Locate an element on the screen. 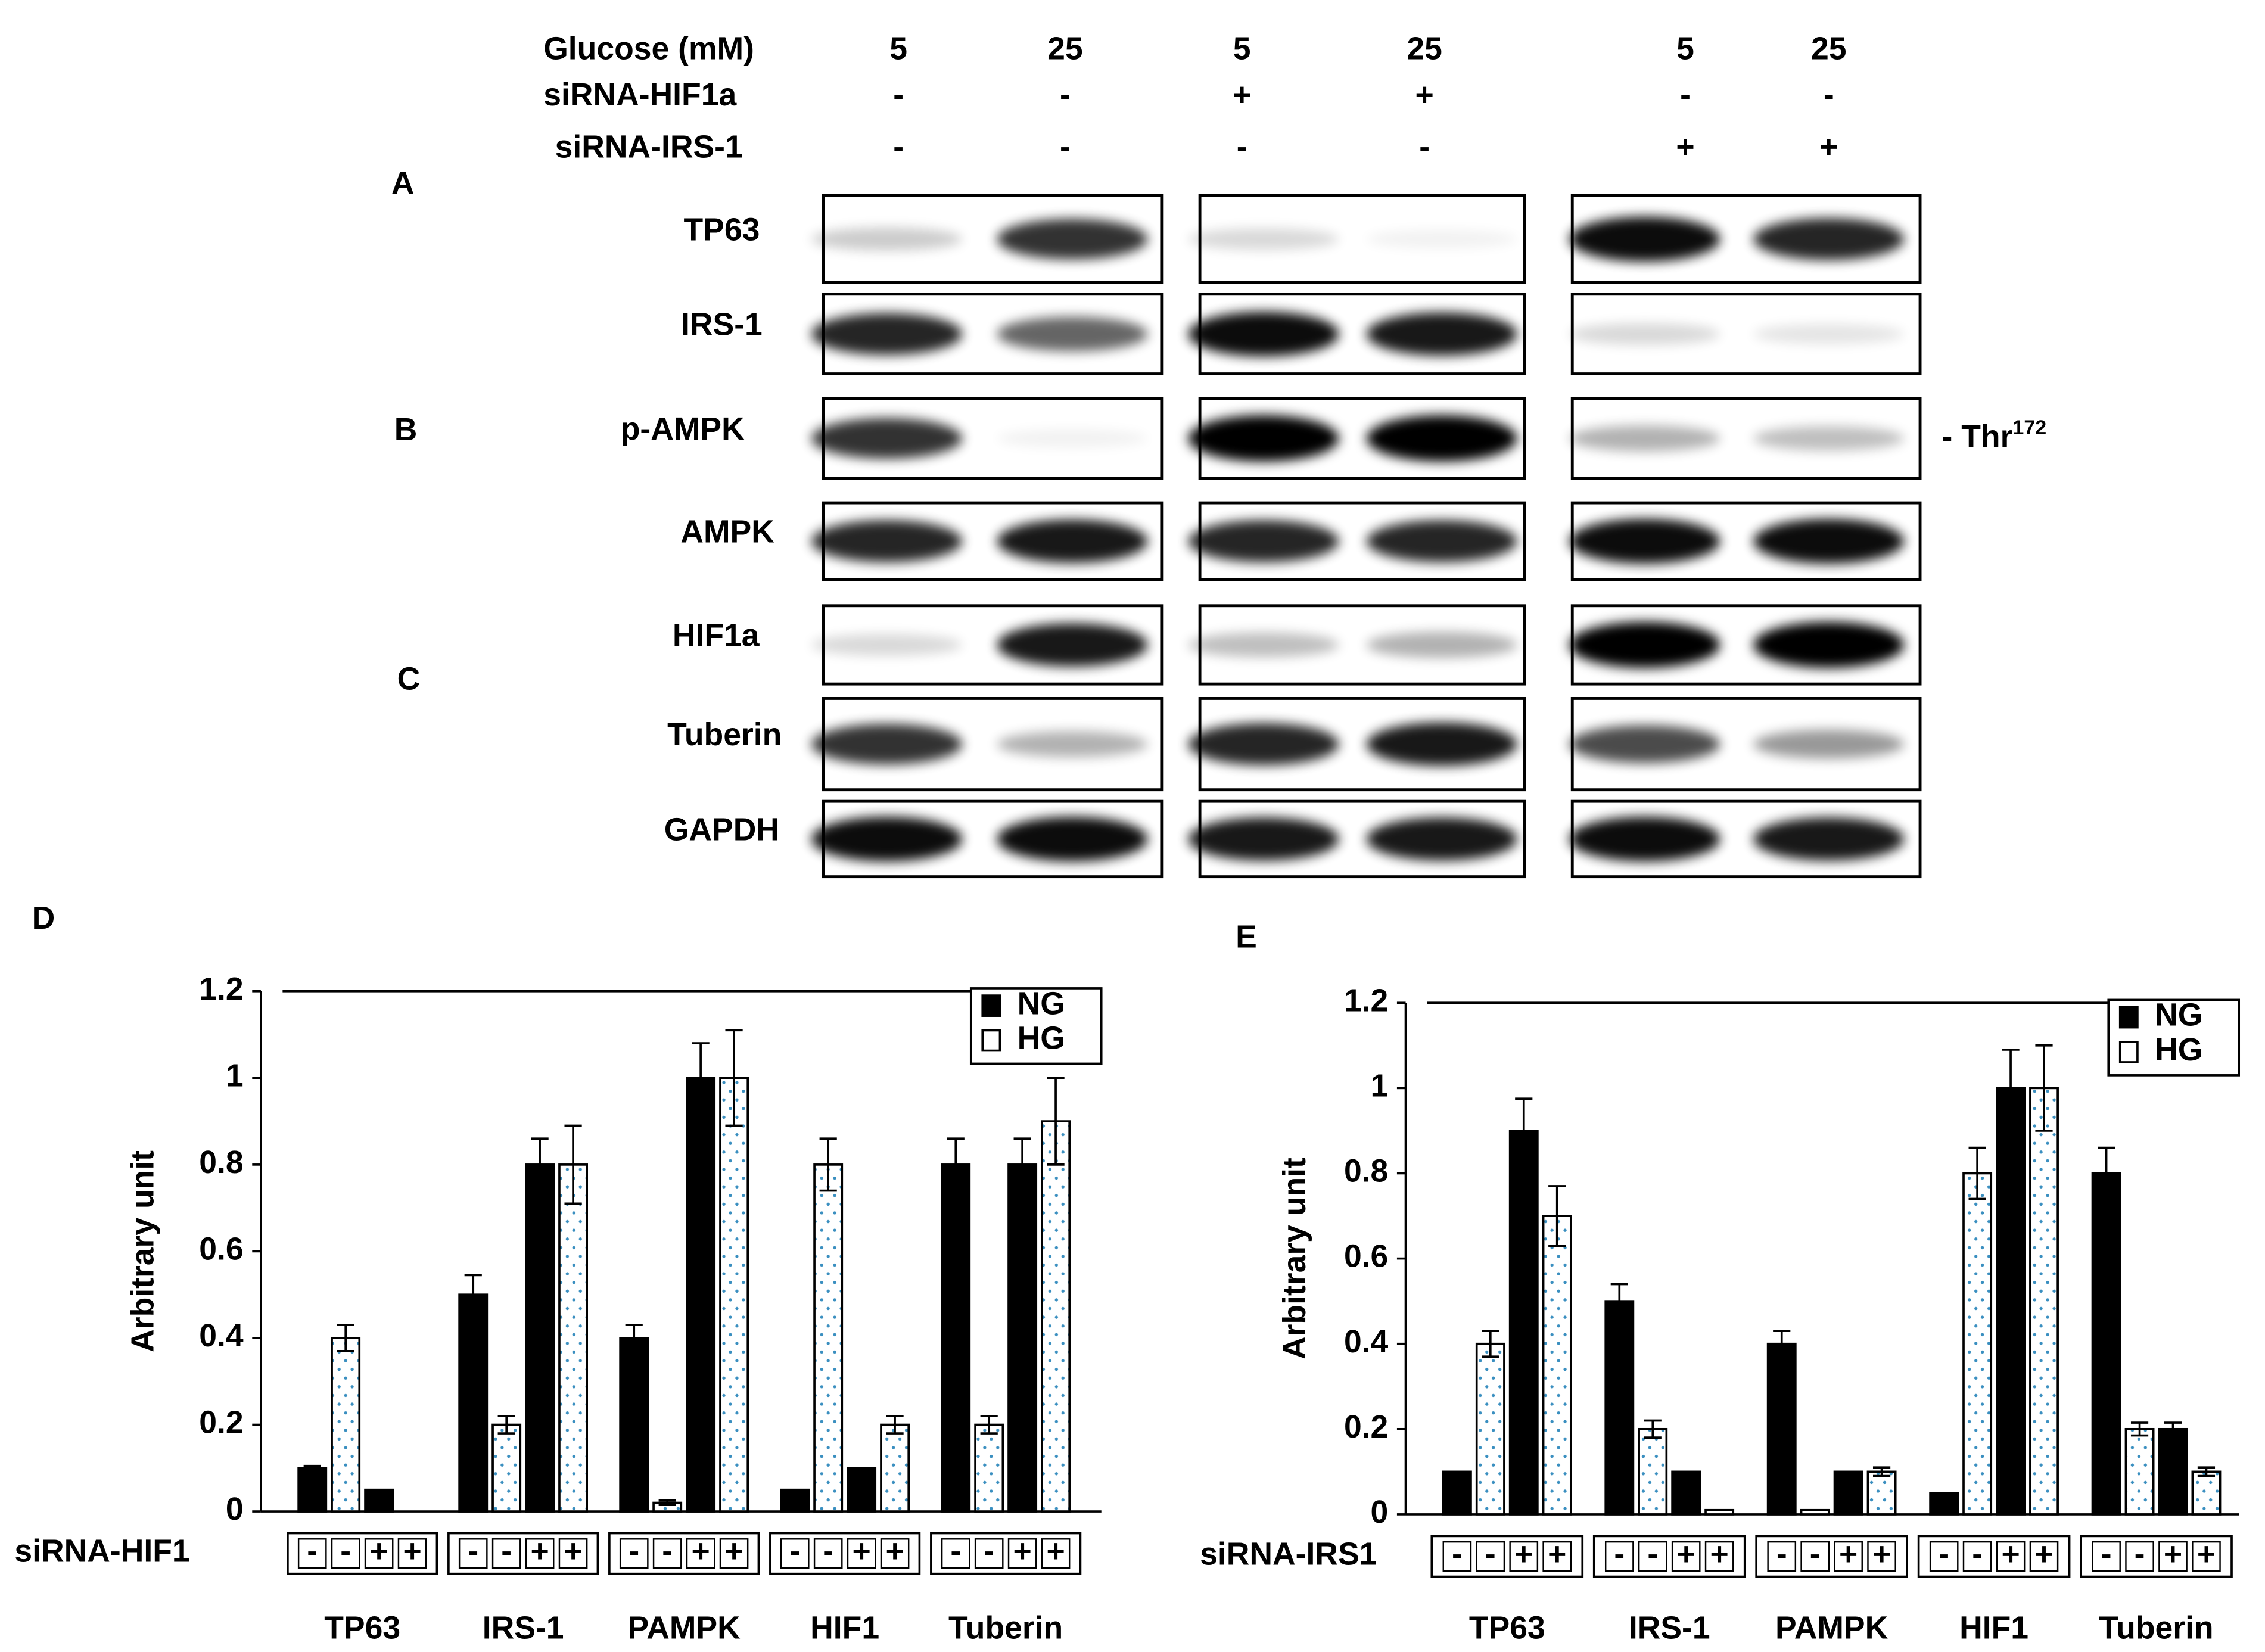 The image size is (2265, 1652). sirna-label: siRNA-HIF1 is located at coordinates (102, 1551).